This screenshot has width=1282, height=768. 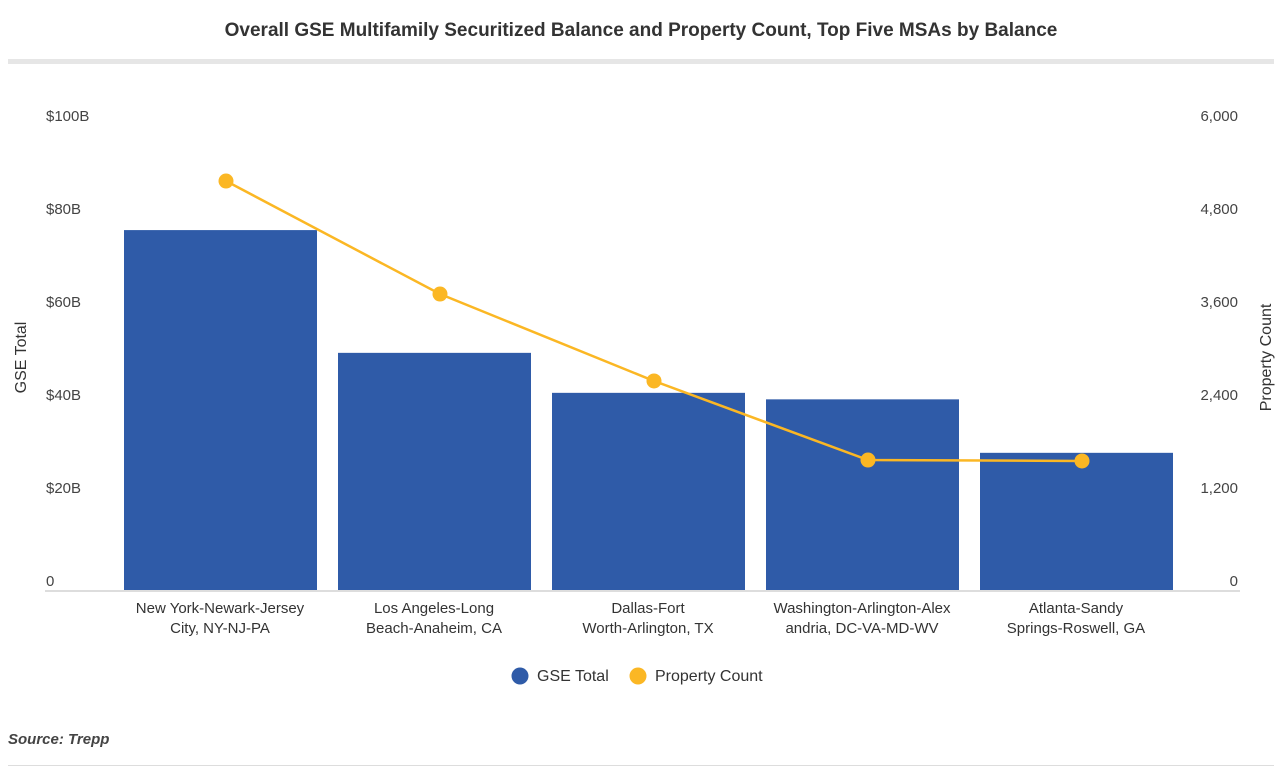 What do you see at coordinates (1219, 488) in the screenshot?
I see `right-tick-label: 1,200` at bounding box center [1219, 488].